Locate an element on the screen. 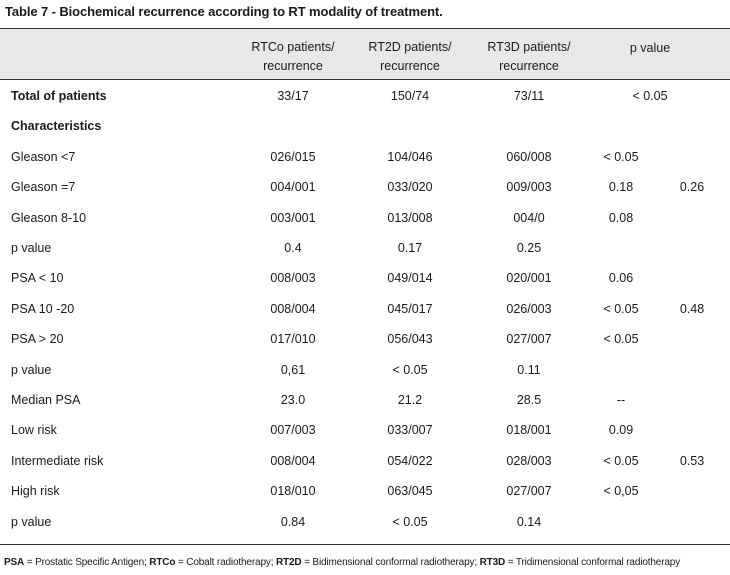 The image size is (730, 575). table-row: PSA < 10 008/003 049/014 020/001 0.06 is located at coordinates (365, 278).